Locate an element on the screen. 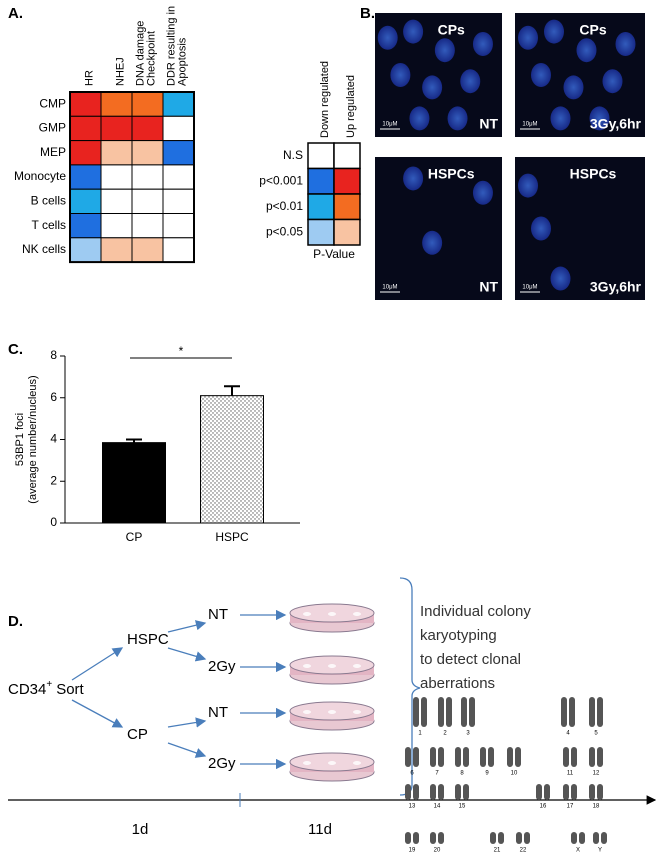 This screenshot has height=861, width=660. karyotype-label: 5 is located at coordinates (596, 734).